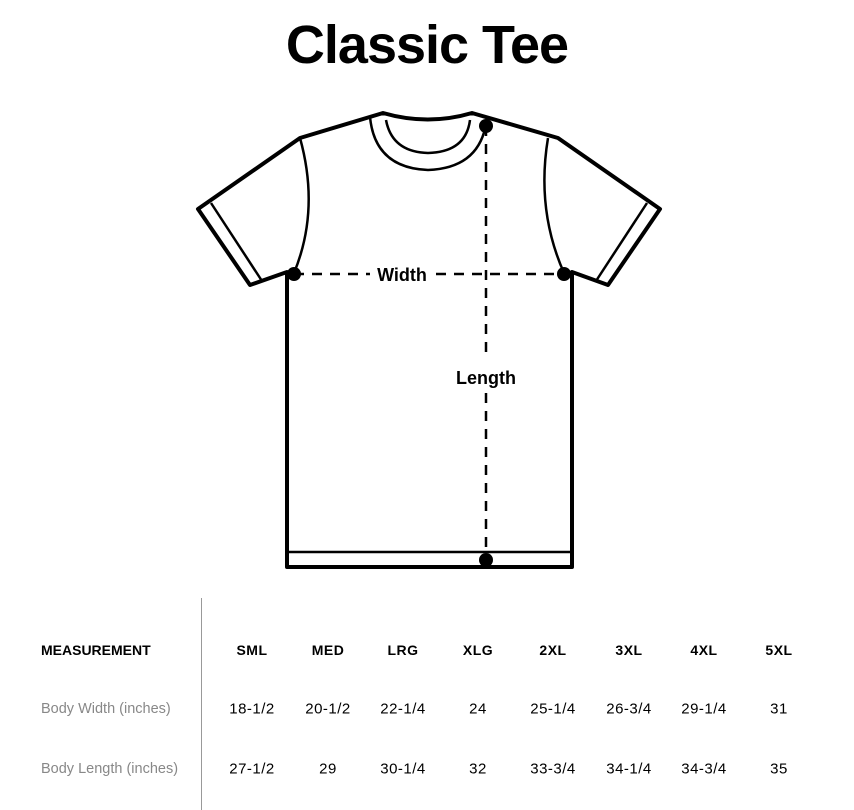  I want to click on table-cell: 29-1/4, so click(704, 709).